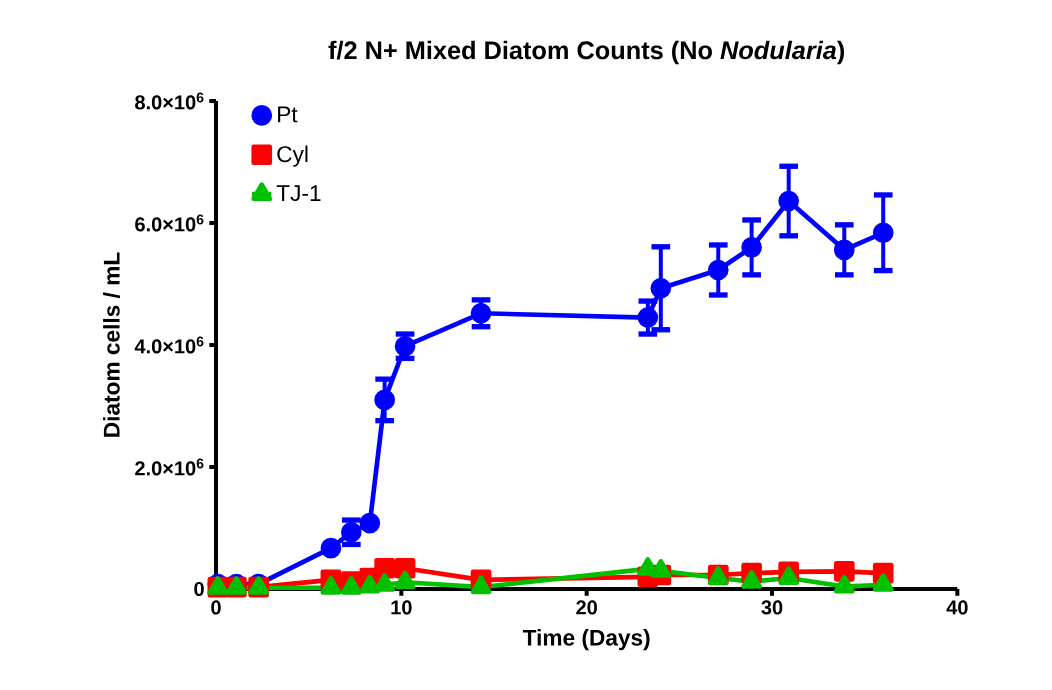 This screenshot has height=690, width=1052. What do you see at coordinates (216, 607) in the screenshot?
I see `x-tick-label: 0` at bounding box center [216, 607].